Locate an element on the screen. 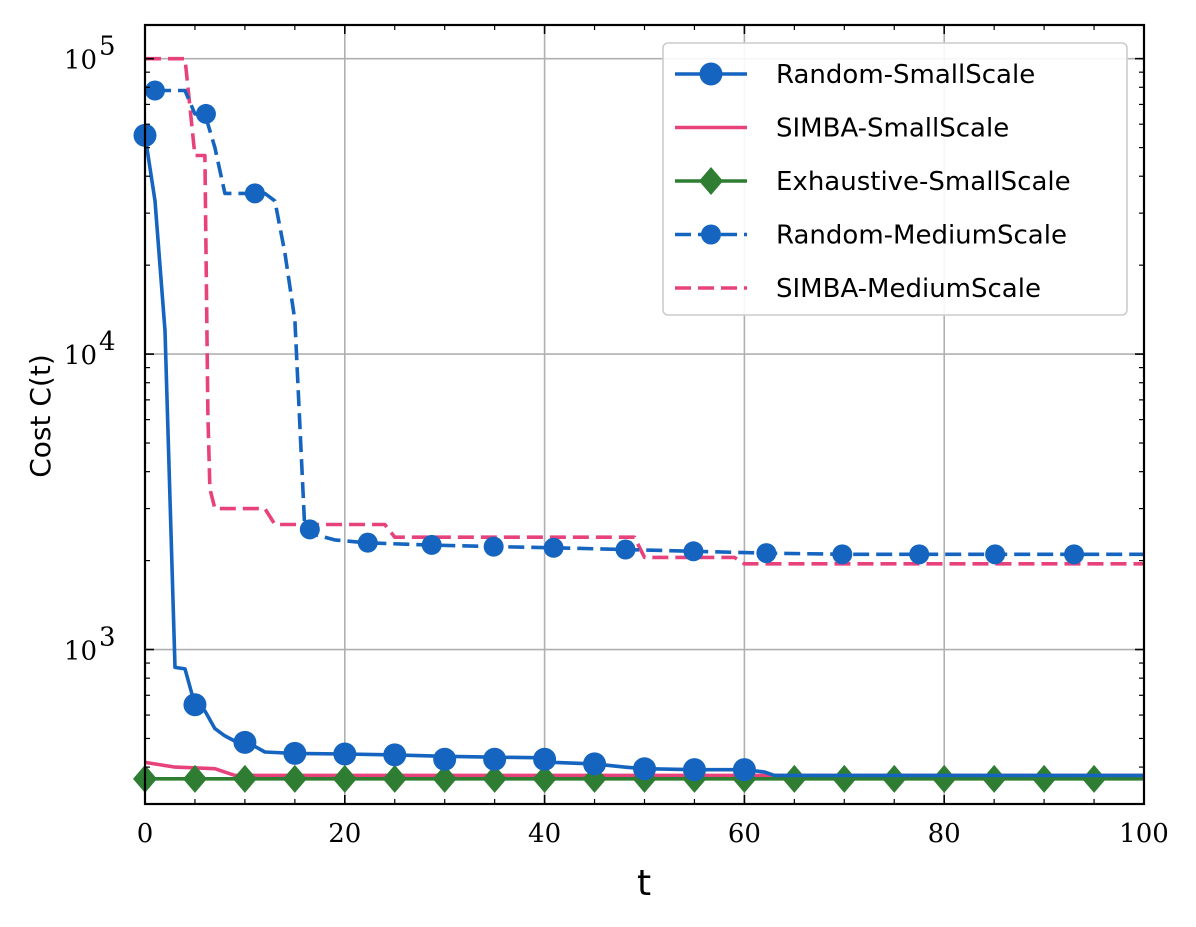 The height and width of the screenshot is (927, 1196). x-tick-label: 100 is located at coordinates (1144, 834).